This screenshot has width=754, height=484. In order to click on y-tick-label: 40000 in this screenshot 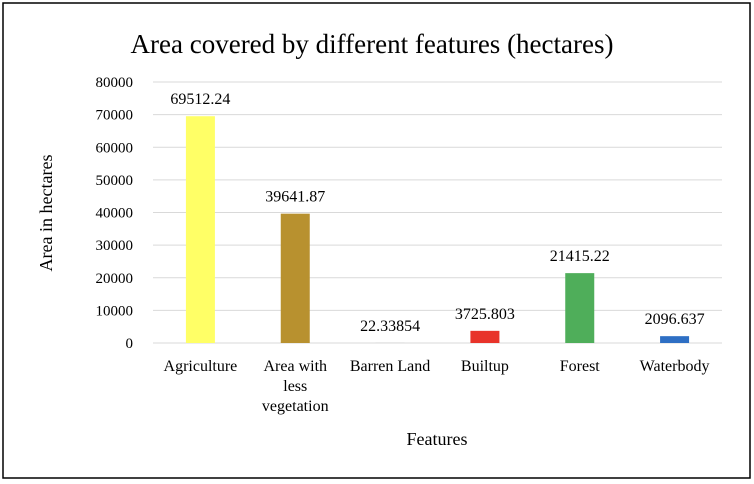, I will do `click(115, 214)`.